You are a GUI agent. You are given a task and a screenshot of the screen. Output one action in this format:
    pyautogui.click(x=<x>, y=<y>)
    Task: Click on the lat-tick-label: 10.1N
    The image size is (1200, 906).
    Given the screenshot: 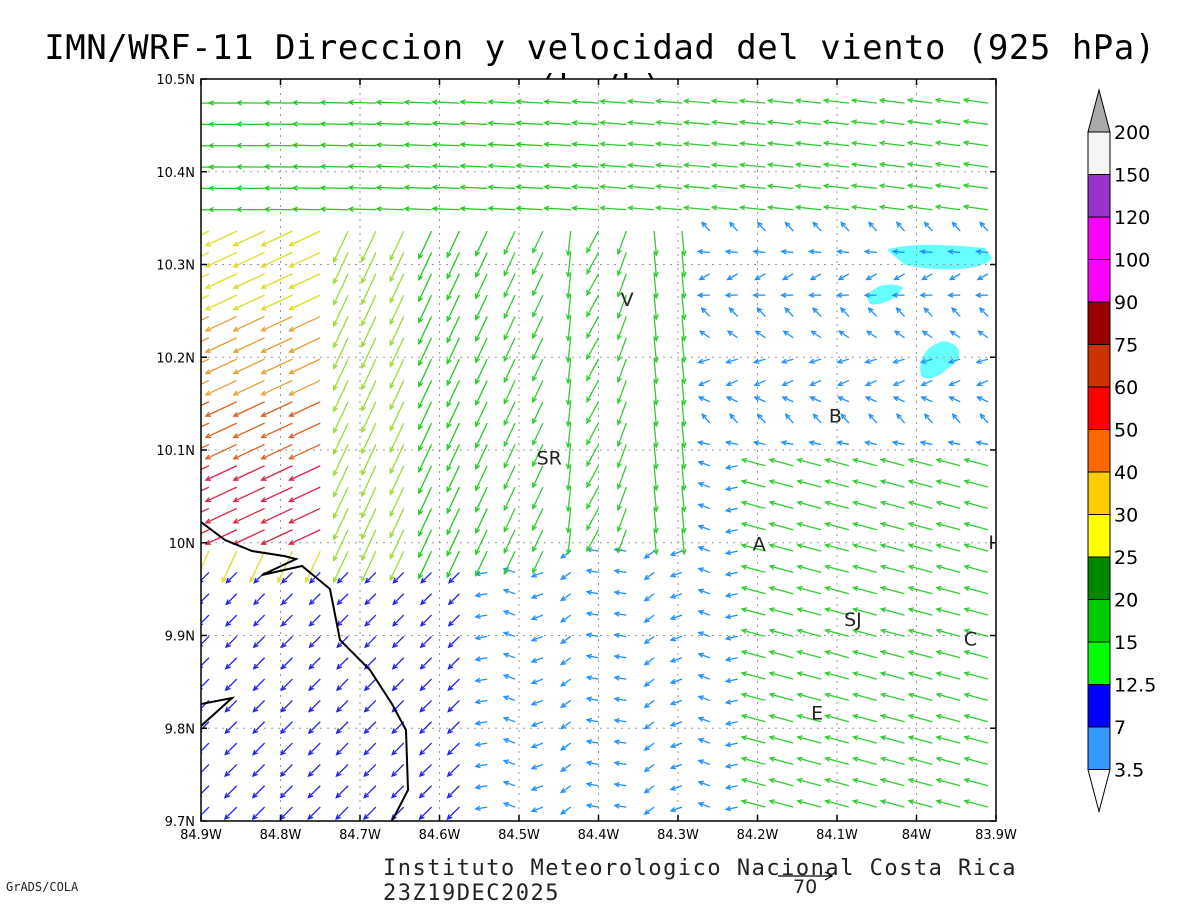 What is the action you would take?
    pyautogui.click(x=175, y=451)
    